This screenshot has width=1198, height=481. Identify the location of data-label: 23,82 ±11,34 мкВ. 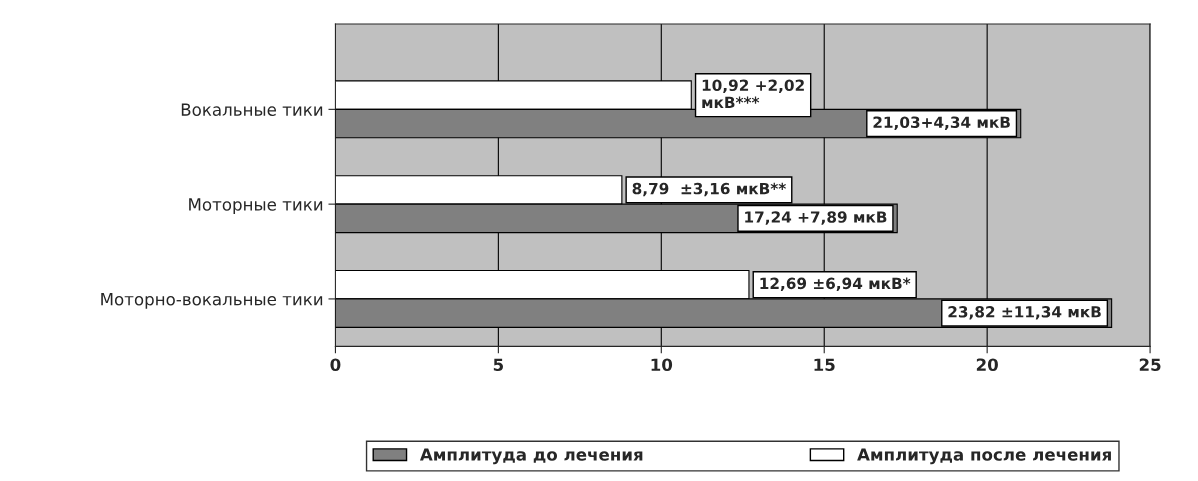
(1024, 313).